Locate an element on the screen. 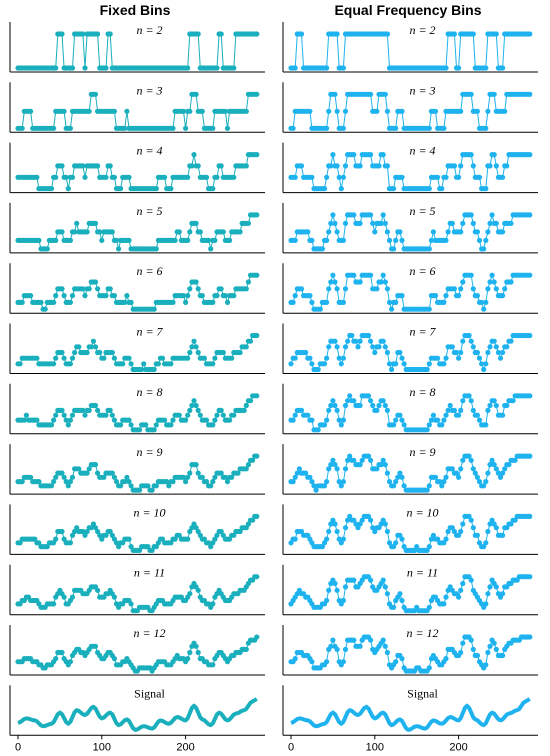 Image resolution: width=550 pixels, height=756 pixels. x-tick-label: 0 is located at coordinates (291, 747).